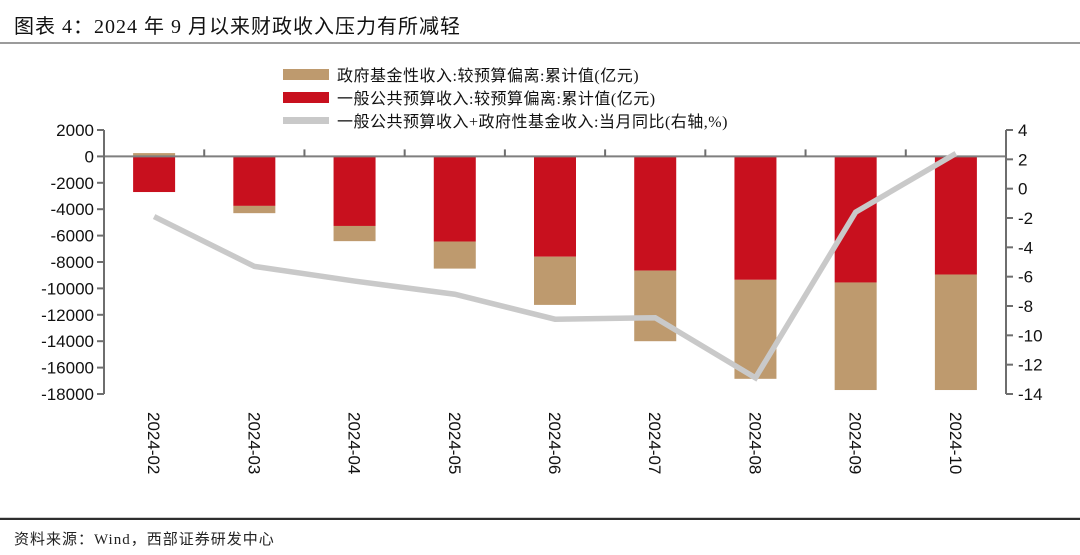 The image size is (1080, 555). I want to click on right-axis-tick-label: 0, so click(1022, 189).